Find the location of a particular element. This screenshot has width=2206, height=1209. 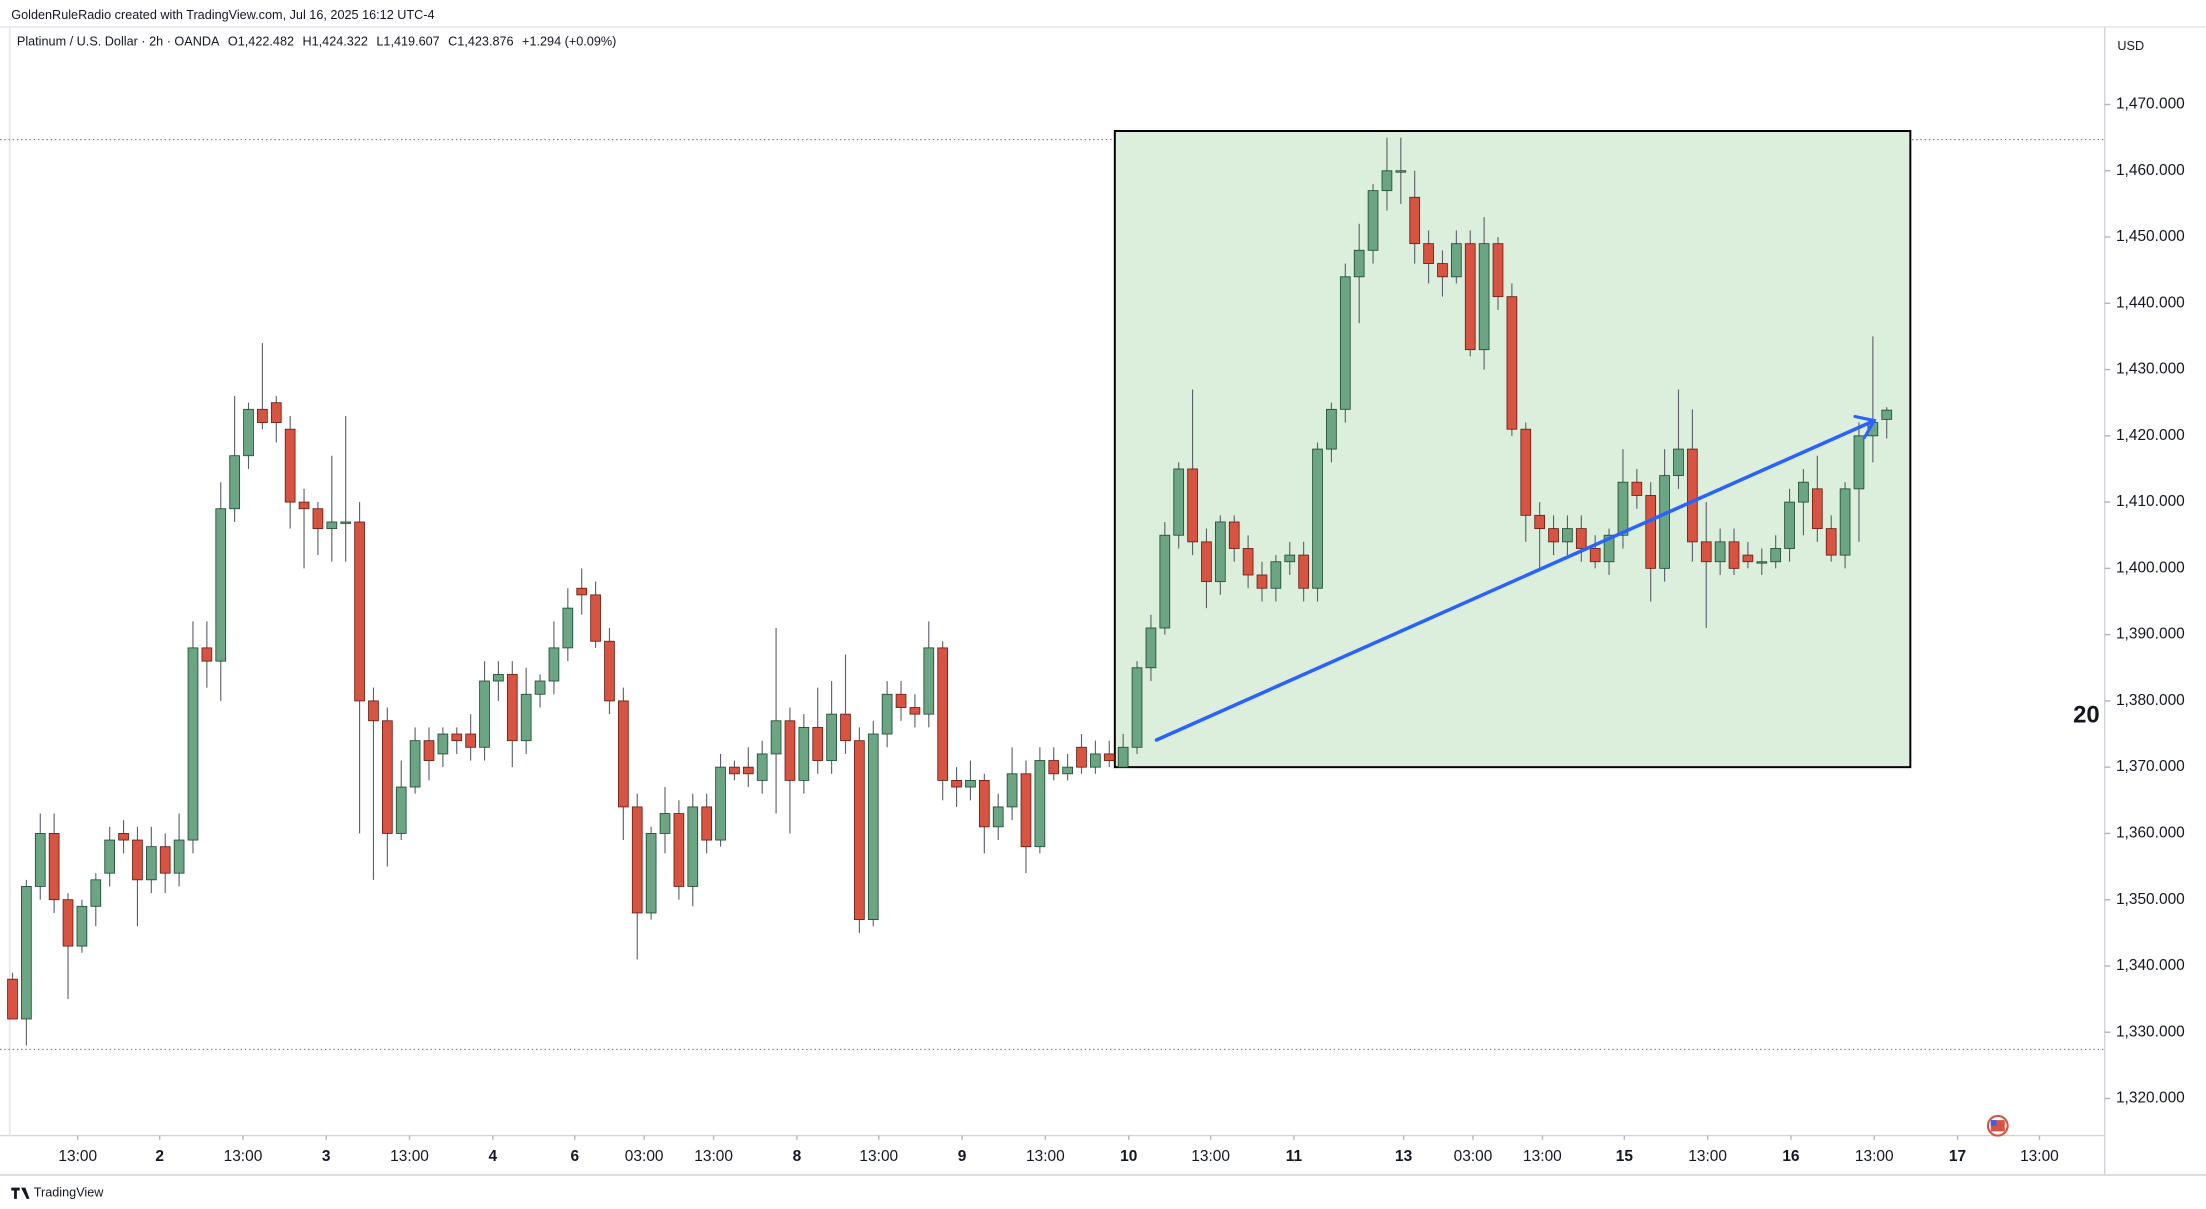

y-tick-label: 1,420.000 is located at coordinates (2150, 435).